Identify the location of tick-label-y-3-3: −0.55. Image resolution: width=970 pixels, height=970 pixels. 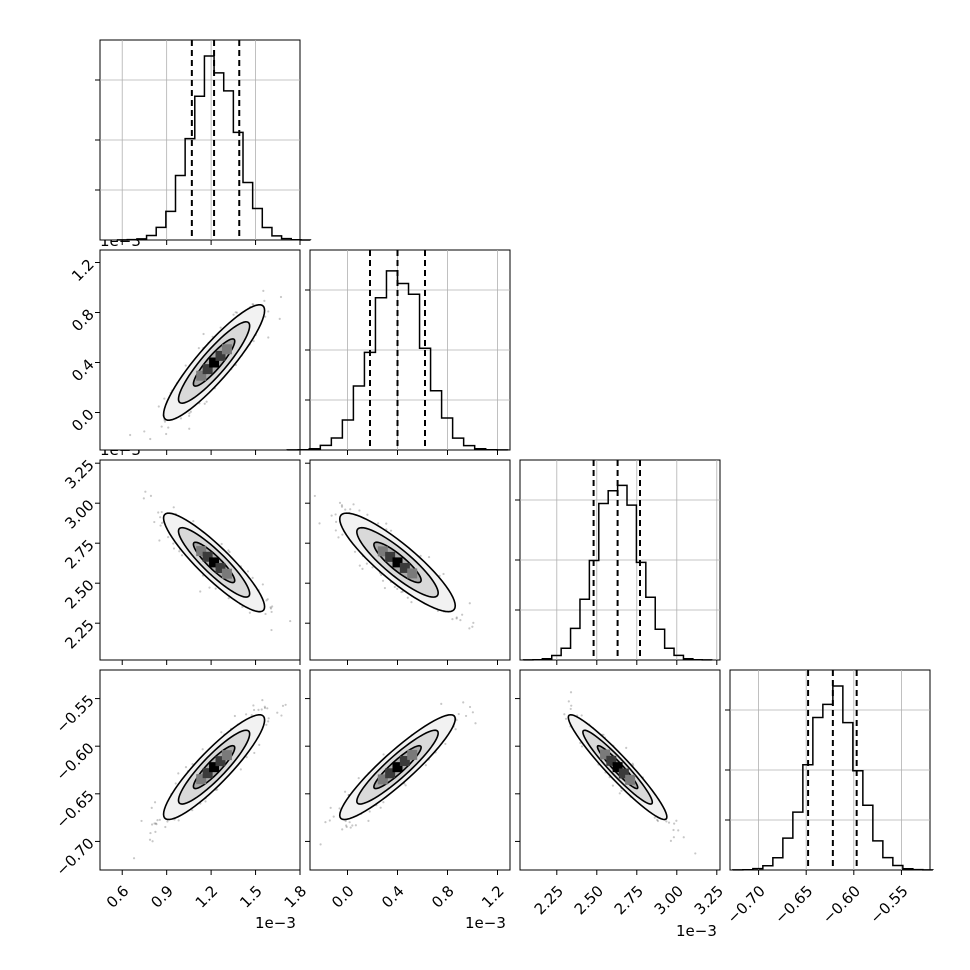
(74, 714).